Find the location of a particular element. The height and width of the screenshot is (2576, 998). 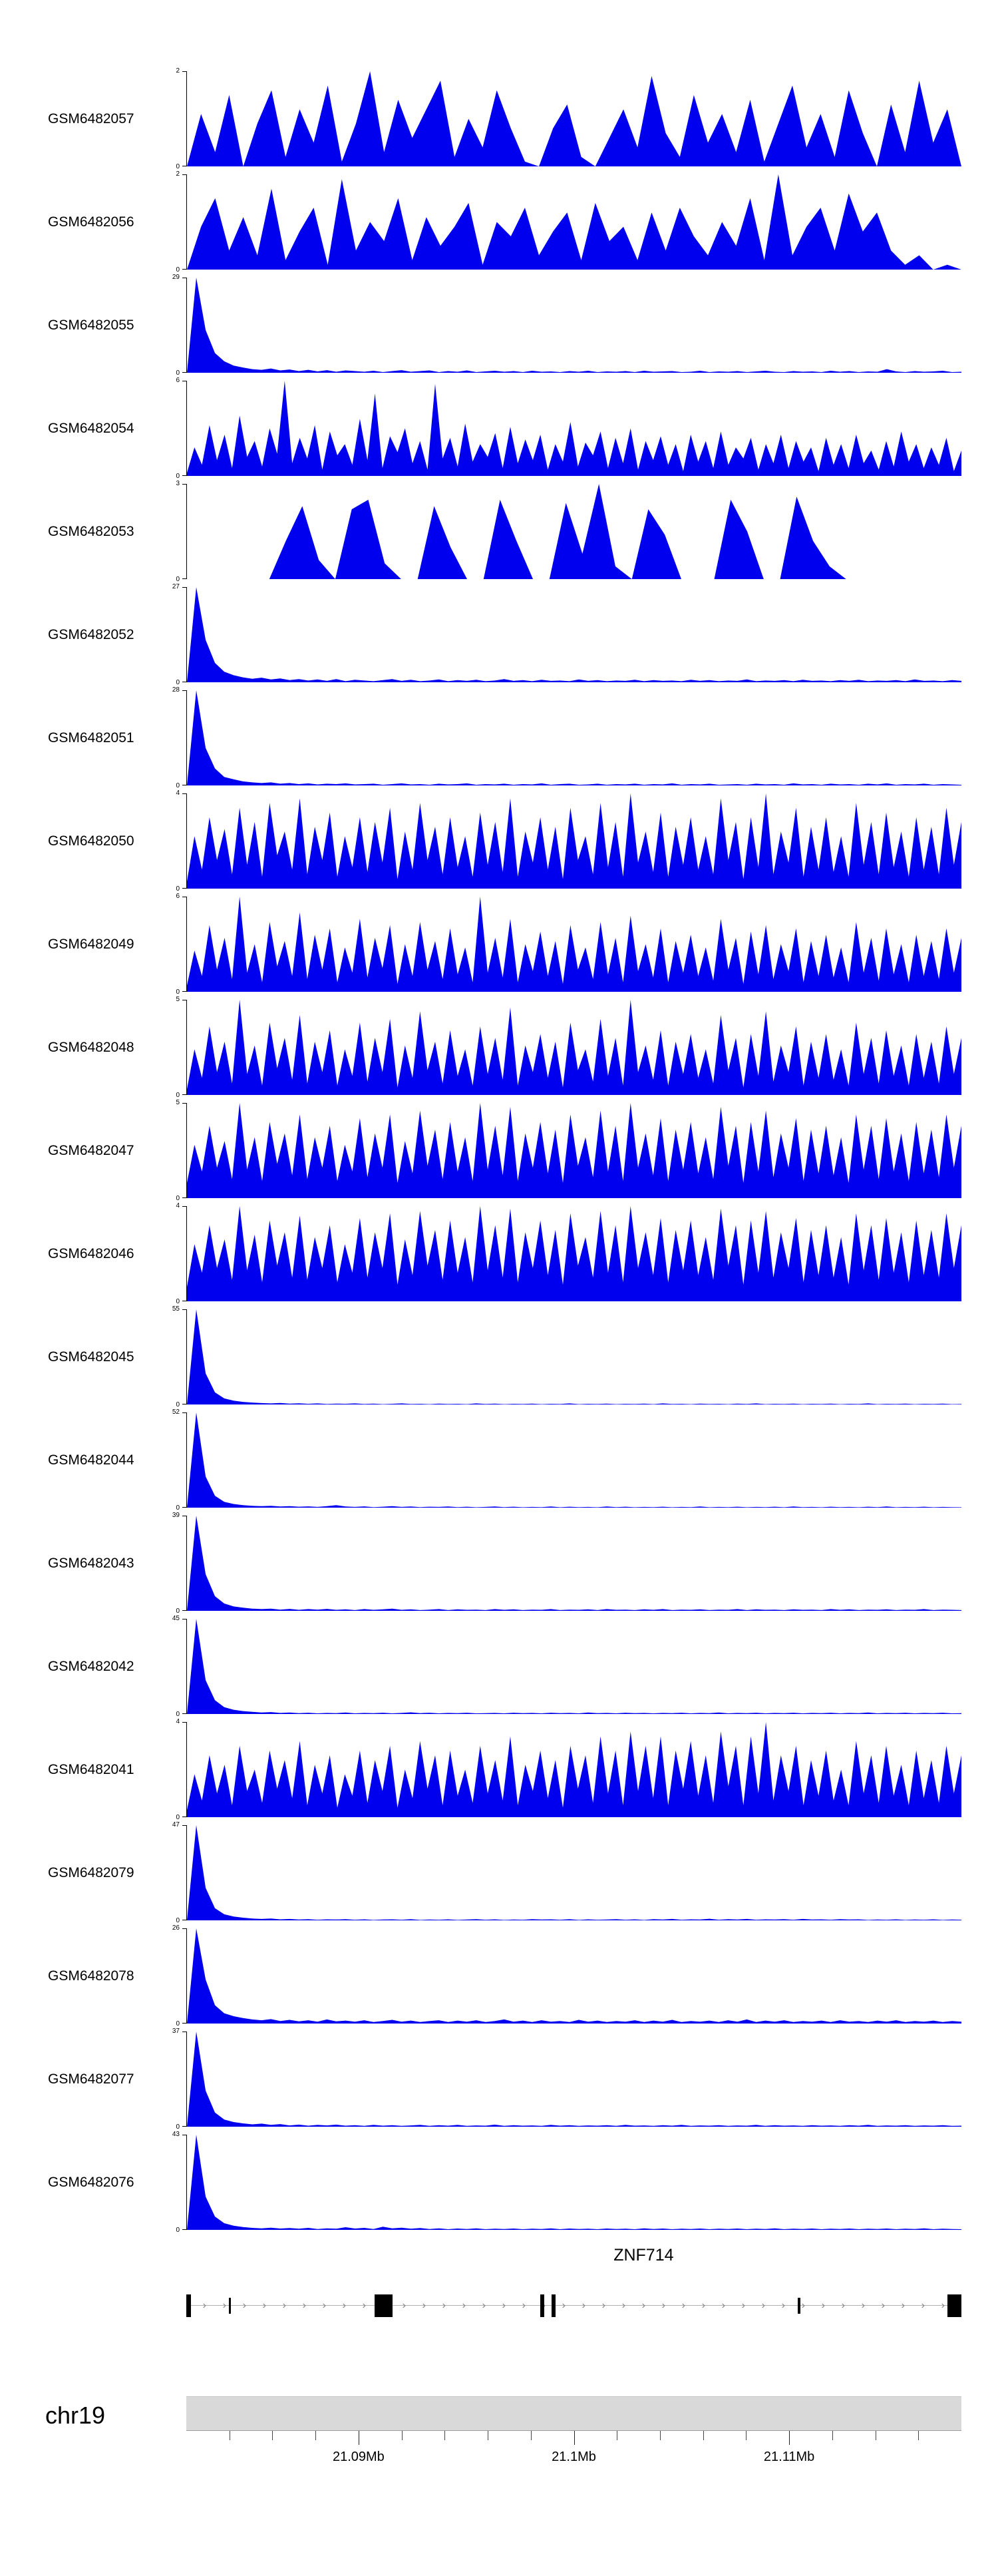

track-sample-label: GSM6482053 is located at coordinates (91, 531).